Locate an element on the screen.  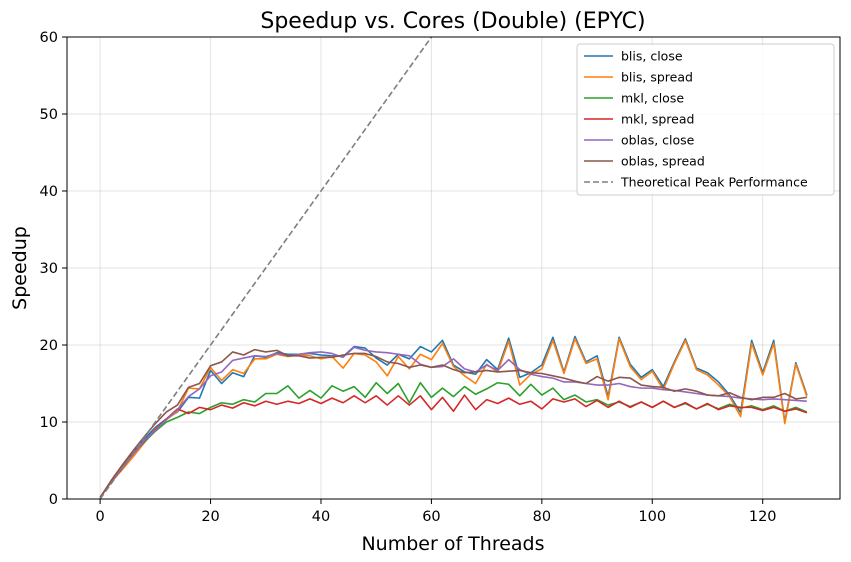
x-tick-label: 40 is located at coordinates (321, 517).